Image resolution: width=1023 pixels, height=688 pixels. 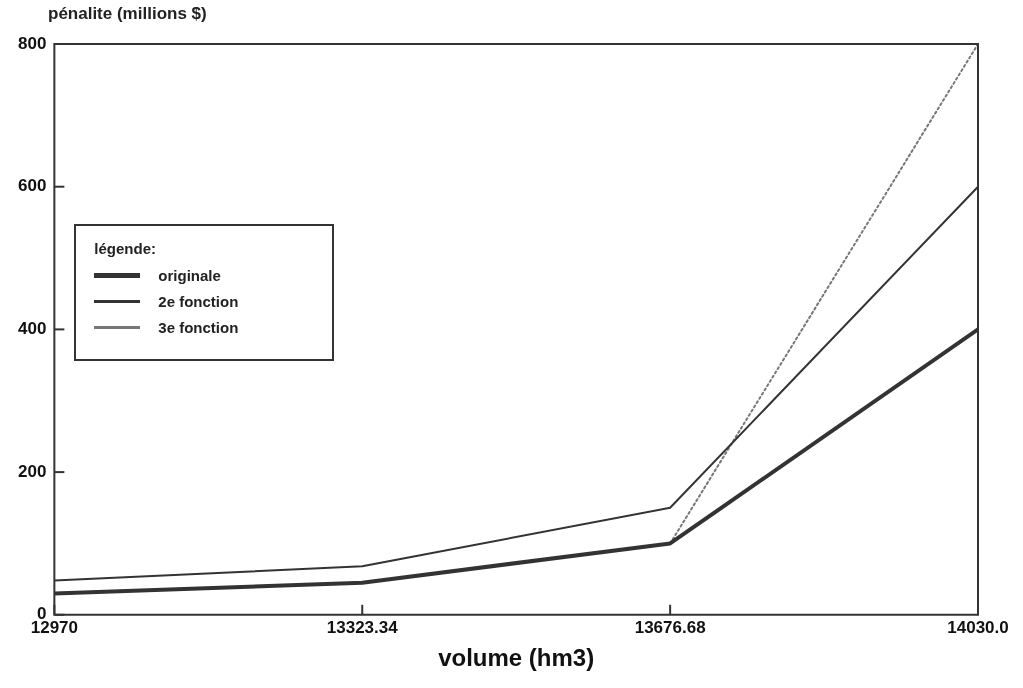 What do you see at coordinates (127, 14) in the screenshot?
I see `y-axis-title: pénalite (millions $)` at bounding box center [127, 14].